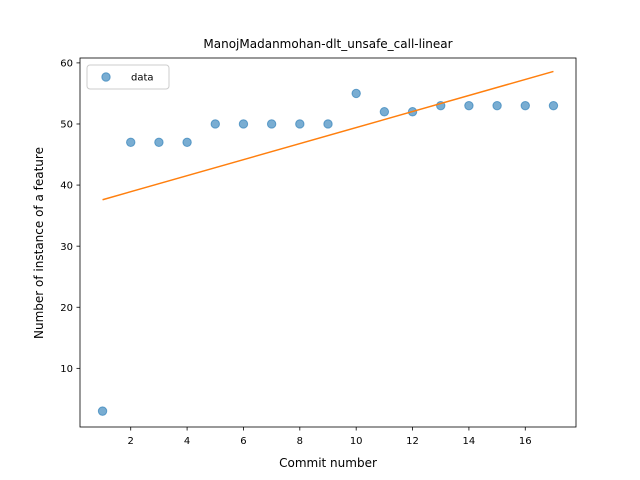 The image size is (640, 480). What do you see at coordinates (300, 441) in the screenshot?
I see `x-tick-label: 8` at bounding box center [300, 441].